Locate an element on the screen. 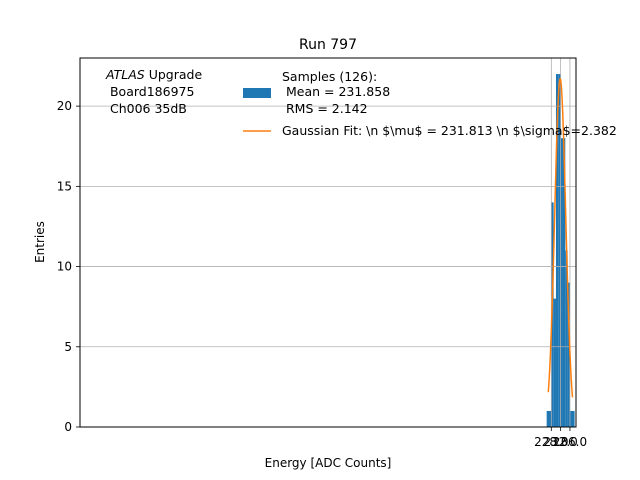 The height and width of the screenshot is (480, 640). y-axis-label: Entries is located at coordinates (40, 242).